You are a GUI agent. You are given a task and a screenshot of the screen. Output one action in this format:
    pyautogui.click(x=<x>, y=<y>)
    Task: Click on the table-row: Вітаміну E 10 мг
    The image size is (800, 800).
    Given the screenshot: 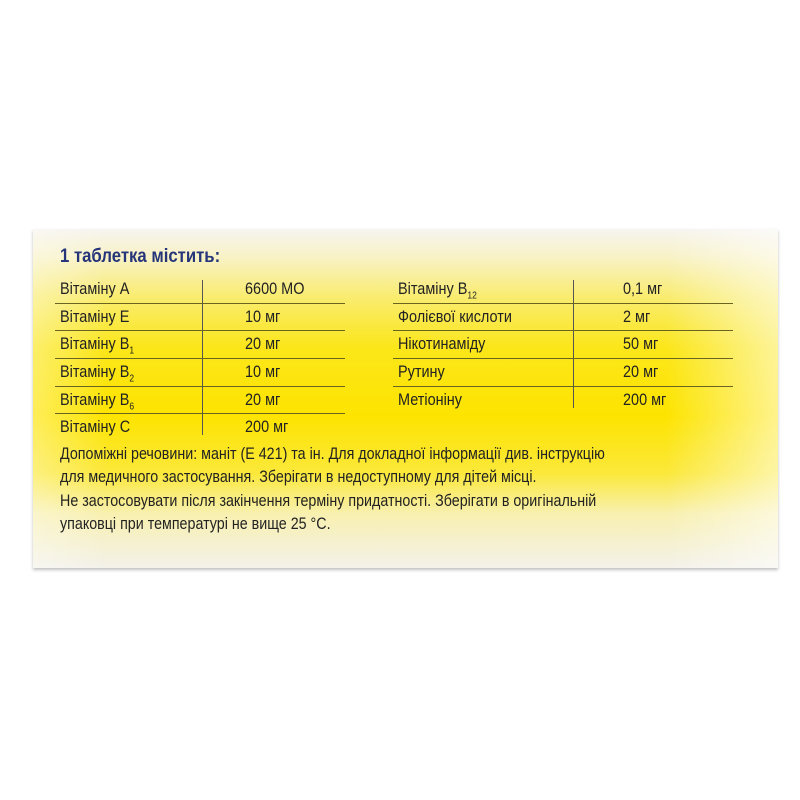 What is the action you would take?
    pyautogui.click(x=200, y=318)
    